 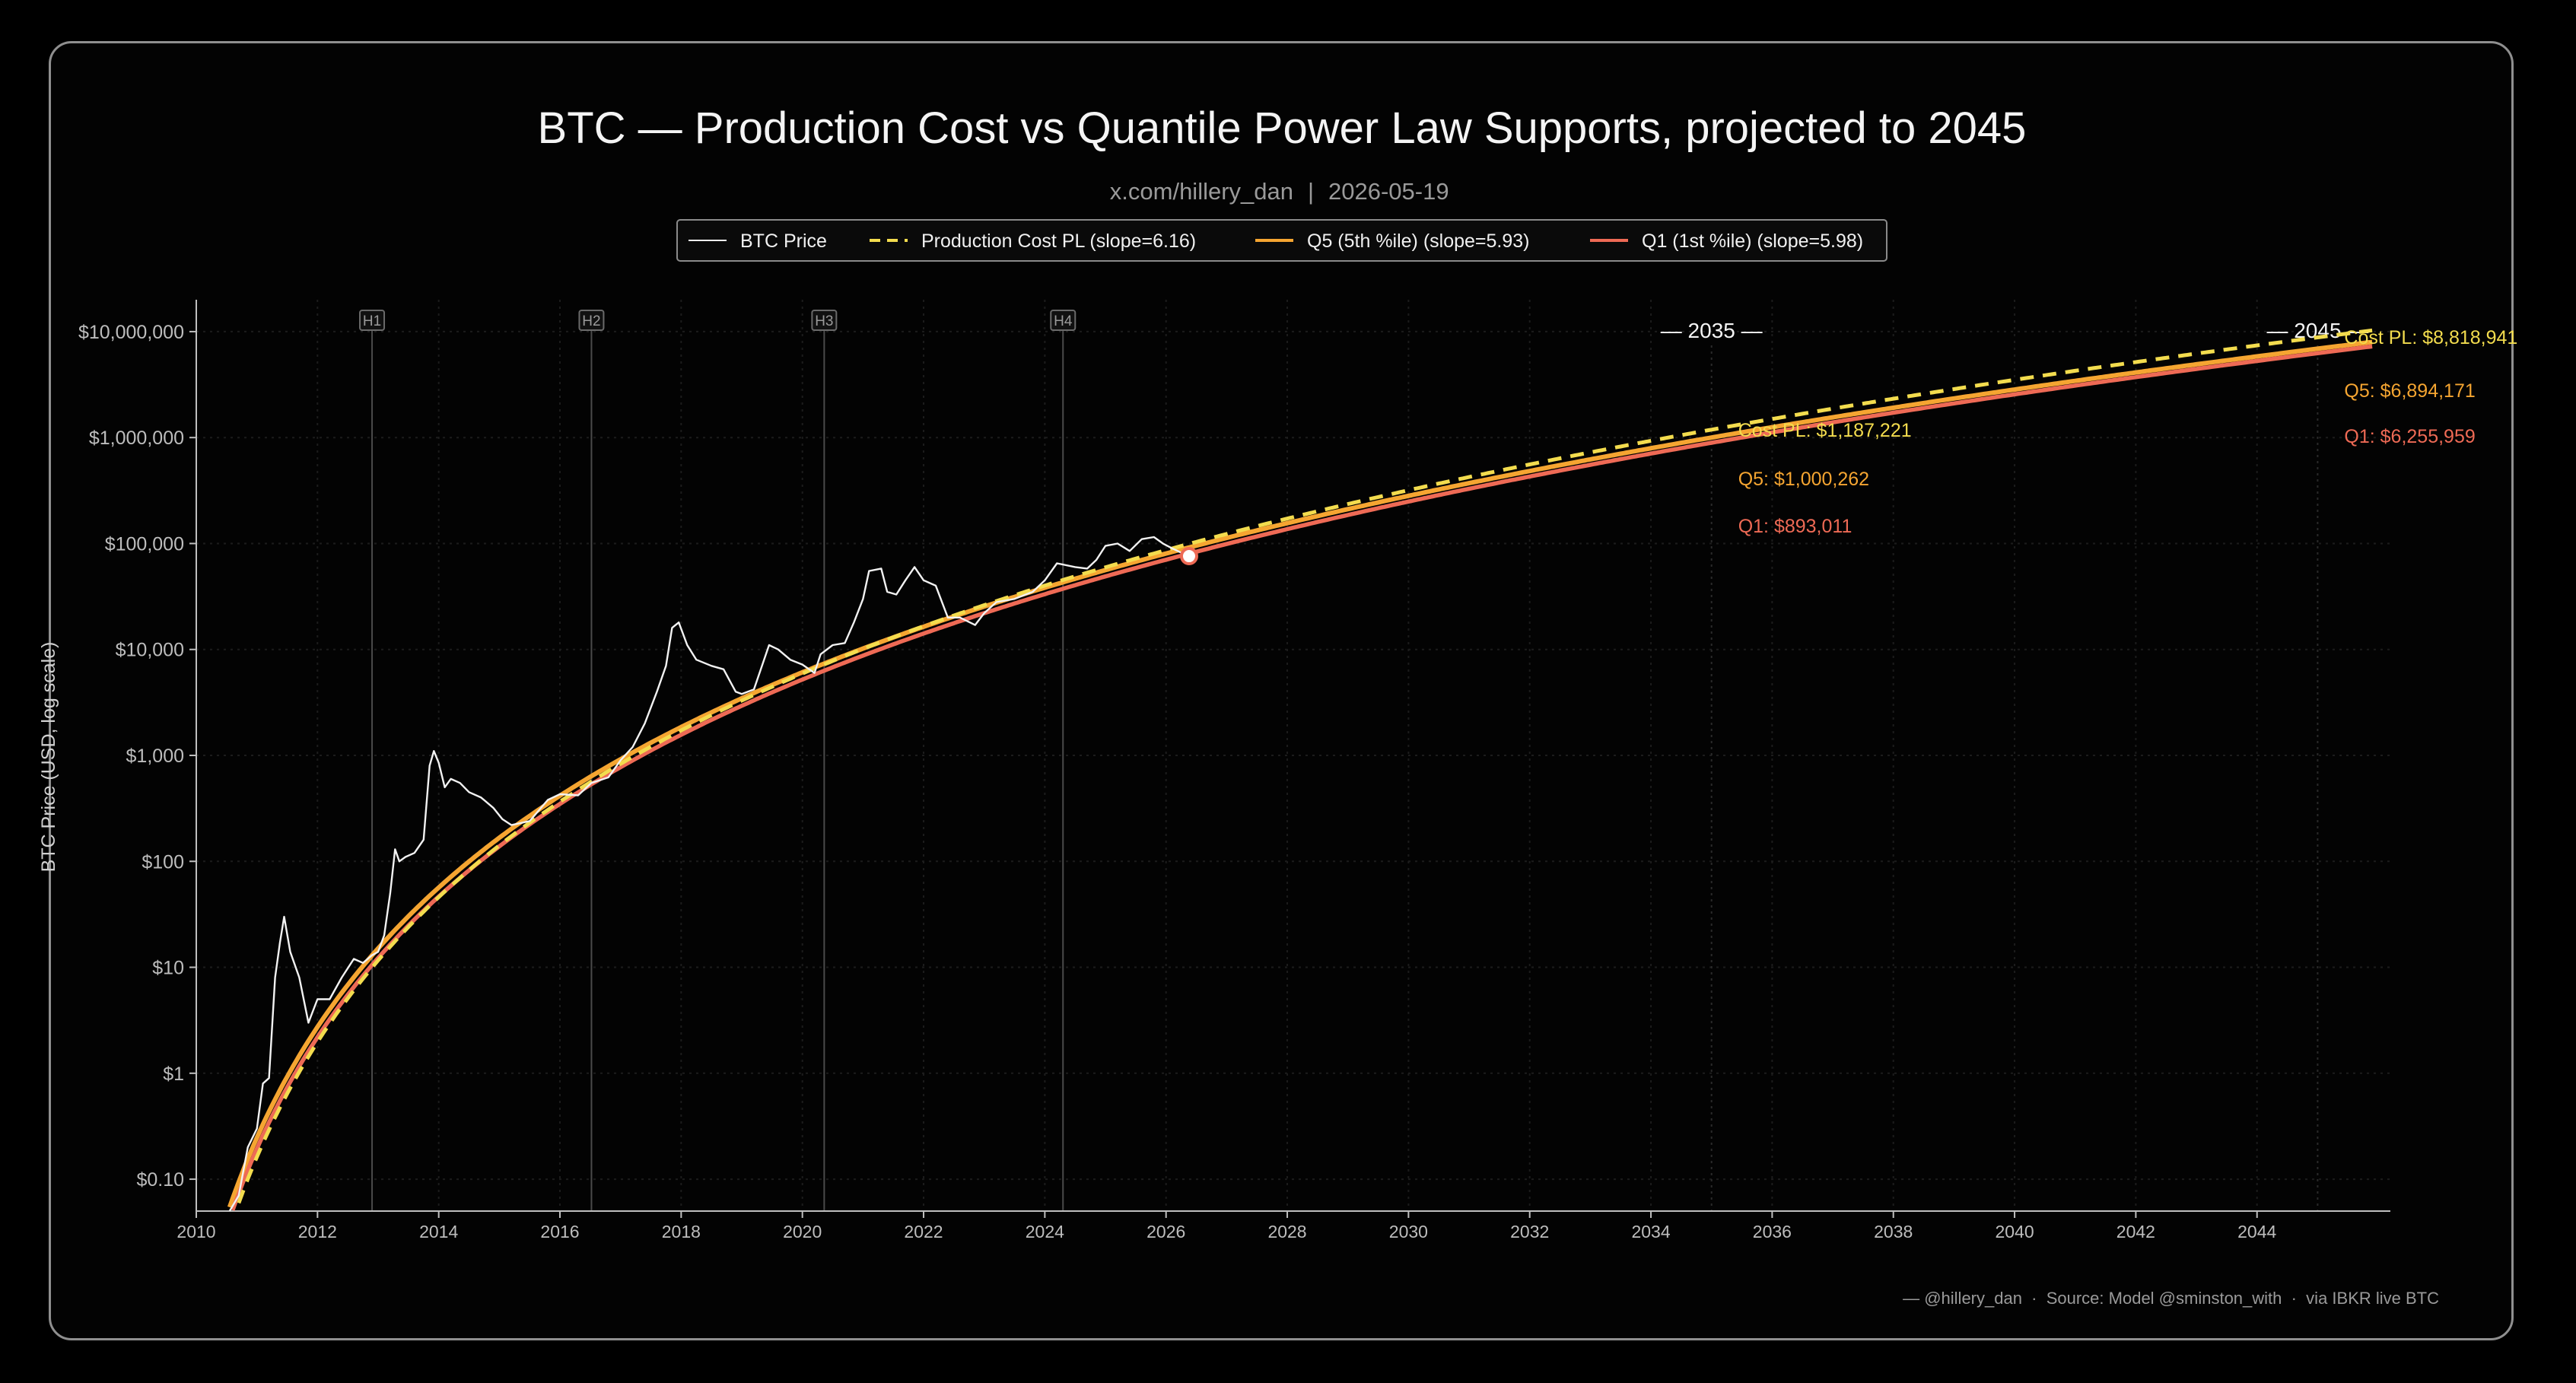 What do you see at coordinates (1058, 241) in the screenshot?
I see `legend-label: Production Cost PL (slope=6.16)` at bounding box center [1058, 241].